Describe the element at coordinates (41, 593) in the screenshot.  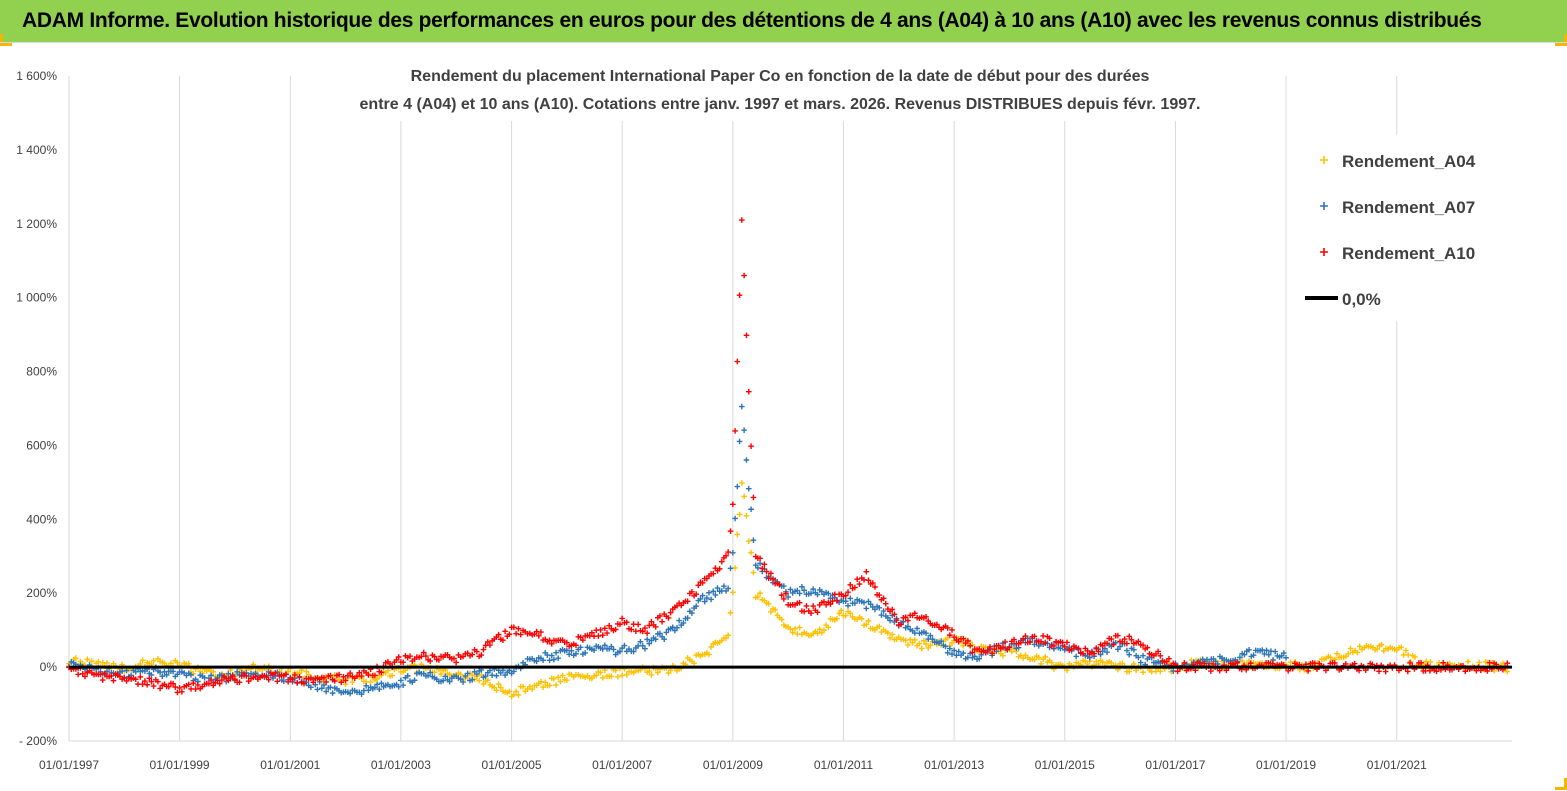
I see `y-tick-label: 200%` at that location.